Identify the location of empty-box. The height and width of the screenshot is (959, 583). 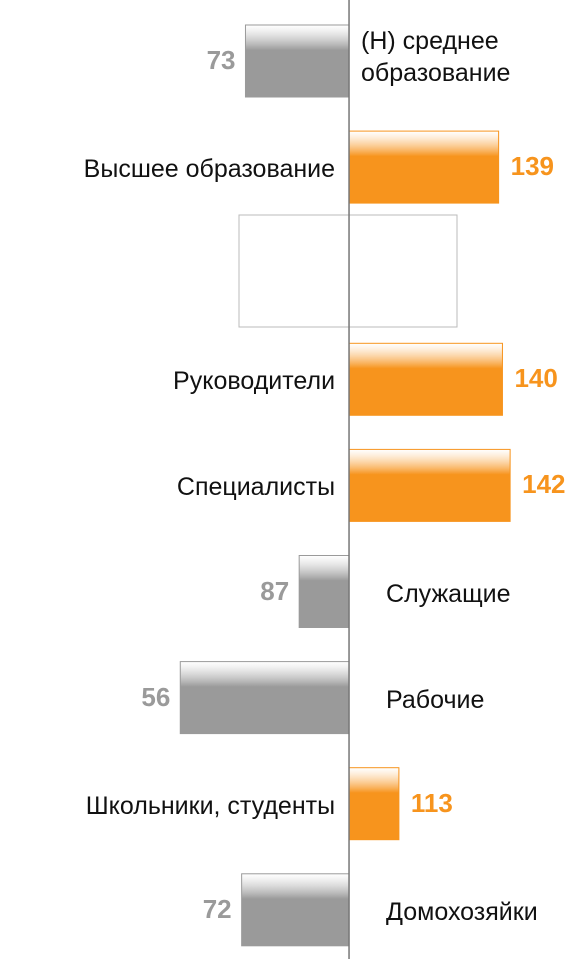
(348, 271).